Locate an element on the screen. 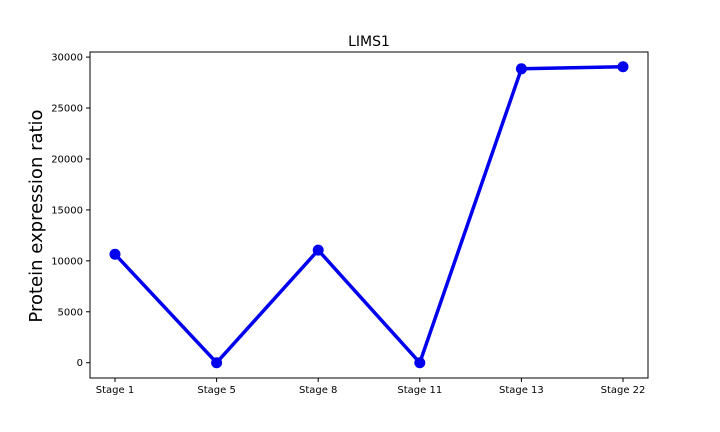  x-tick-label: Stage 8 is located at coordinates (318, 390).